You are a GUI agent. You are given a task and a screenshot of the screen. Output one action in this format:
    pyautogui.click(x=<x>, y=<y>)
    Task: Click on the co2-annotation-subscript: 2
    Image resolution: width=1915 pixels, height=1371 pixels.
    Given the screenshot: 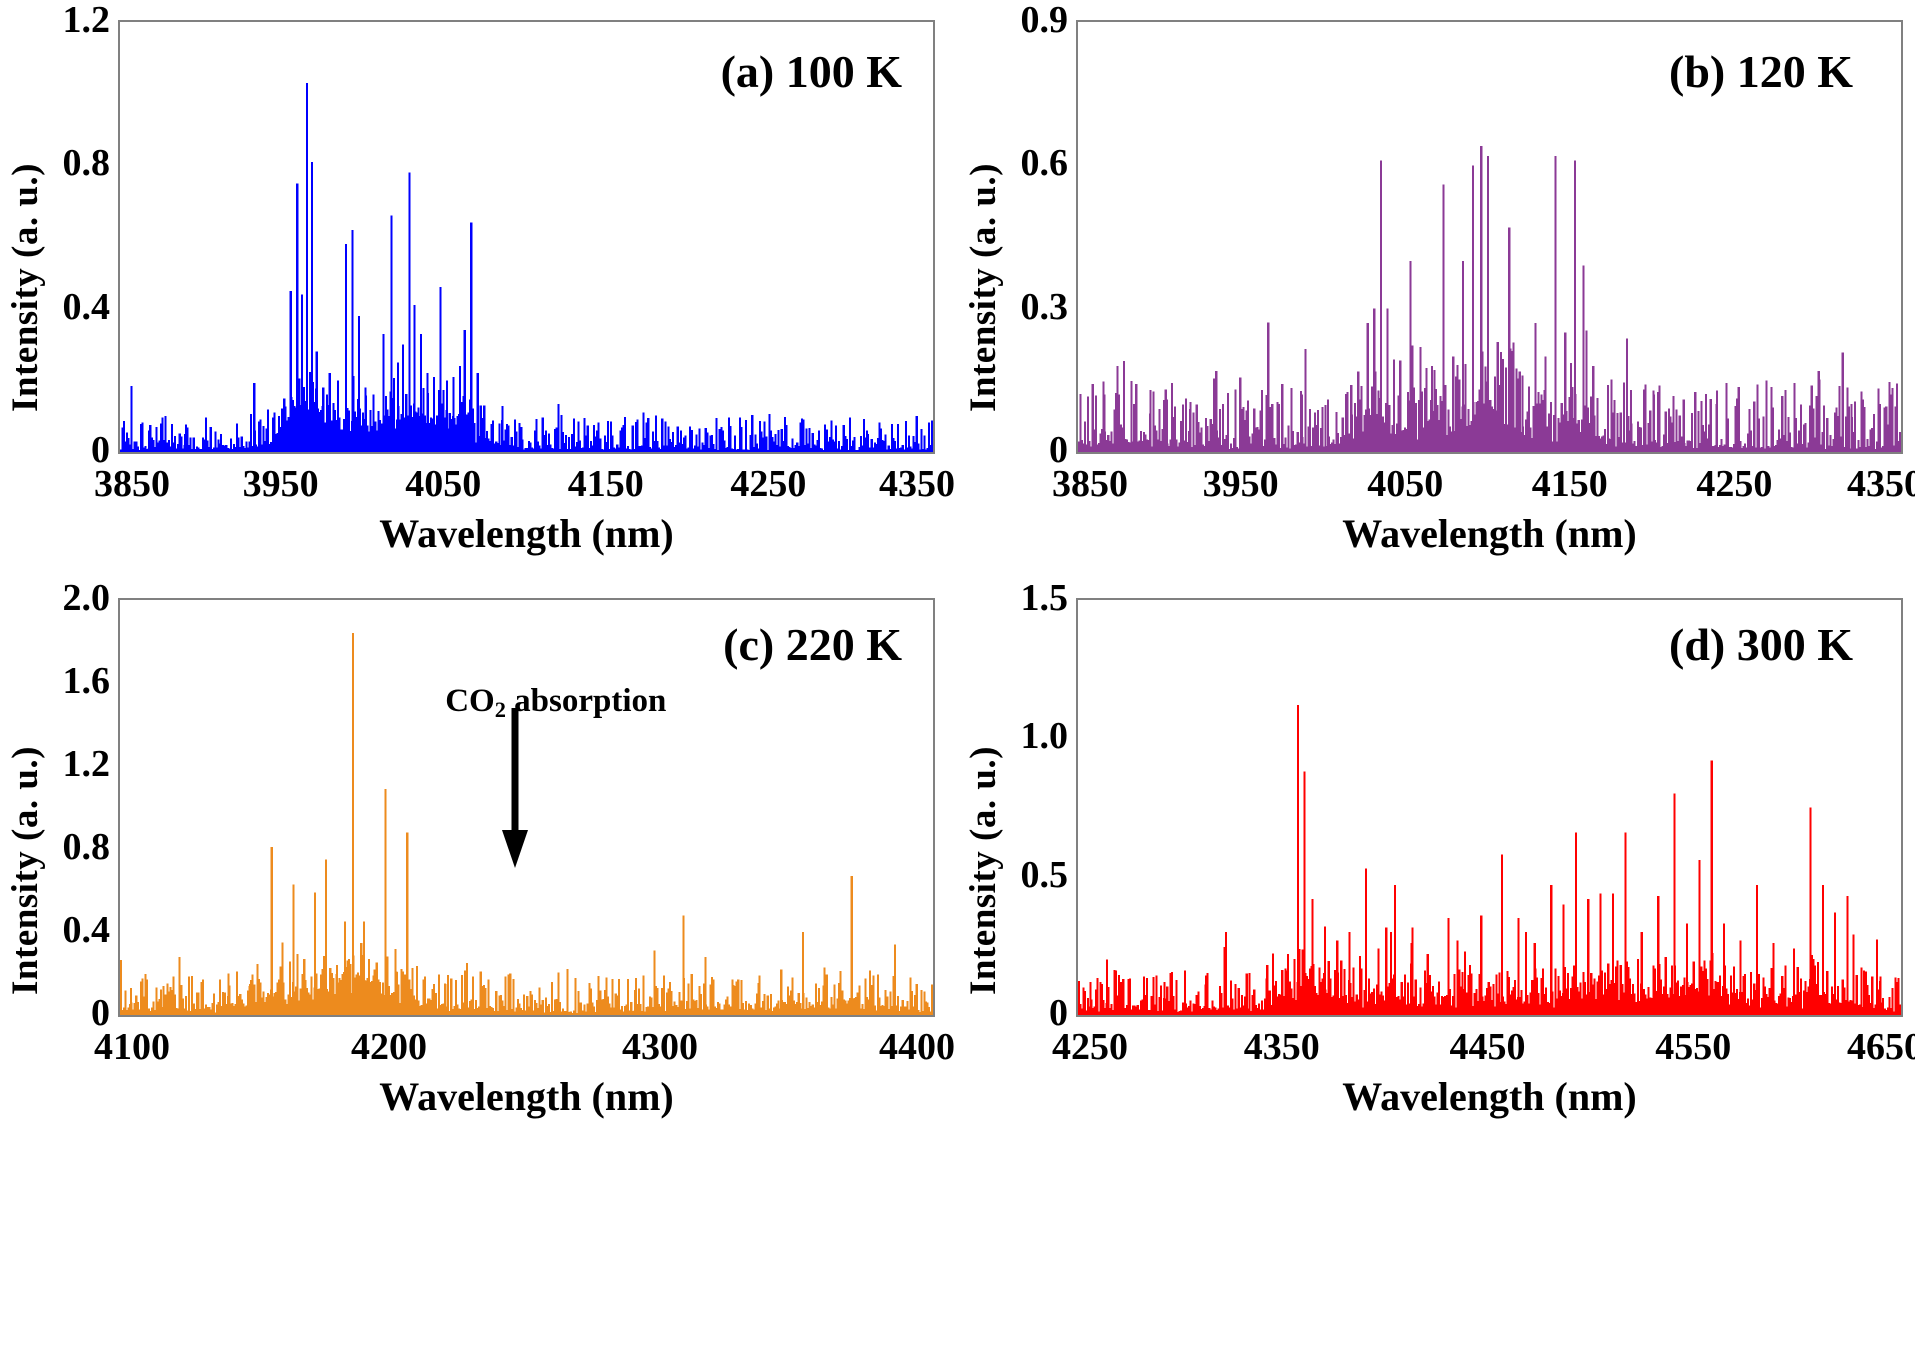 What is the action you would take?
    pyautogui.click(x=500, y=710)
    